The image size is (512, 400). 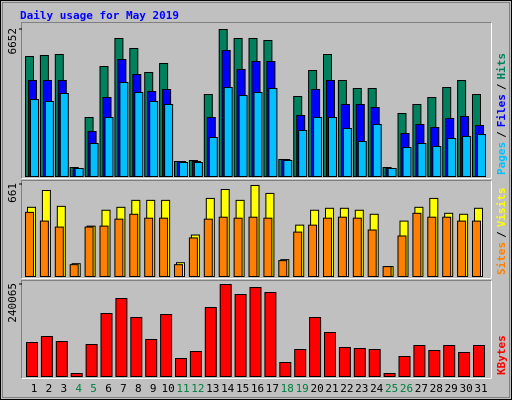 I want to click on legend-entry: Files, so click(x=501, y=110).